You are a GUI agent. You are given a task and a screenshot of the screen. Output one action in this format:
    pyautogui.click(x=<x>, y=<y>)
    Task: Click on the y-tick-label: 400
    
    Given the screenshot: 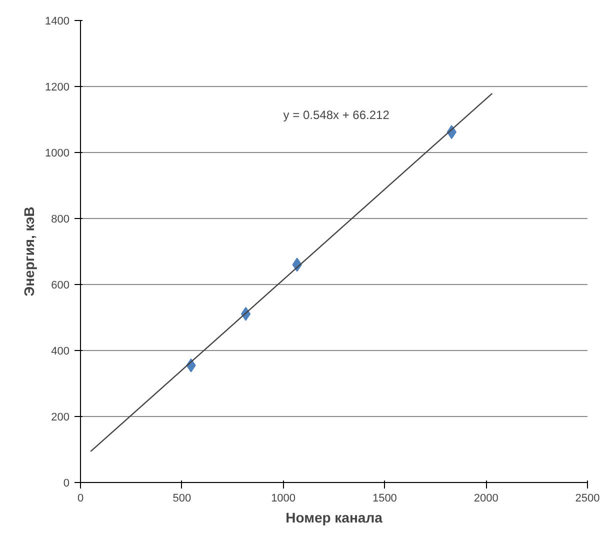 What is the action you would take?
    pyautogui.click(x=60, y=352)
    